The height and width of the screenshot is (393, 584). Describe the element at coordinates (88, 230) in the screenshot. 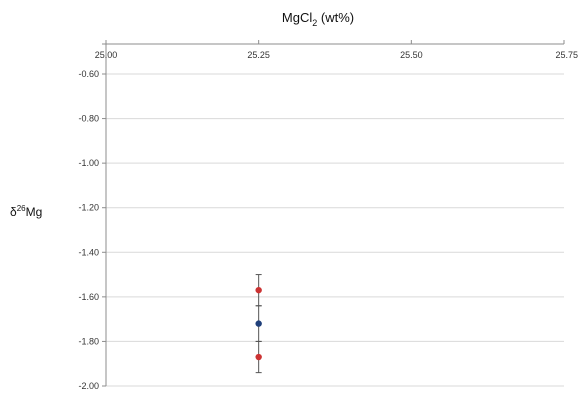

I see `y-tick-labels: -0.60 -0.80 -1.00 -1.20 -1.40 -1.60 -1.80 -2.00` at that location.